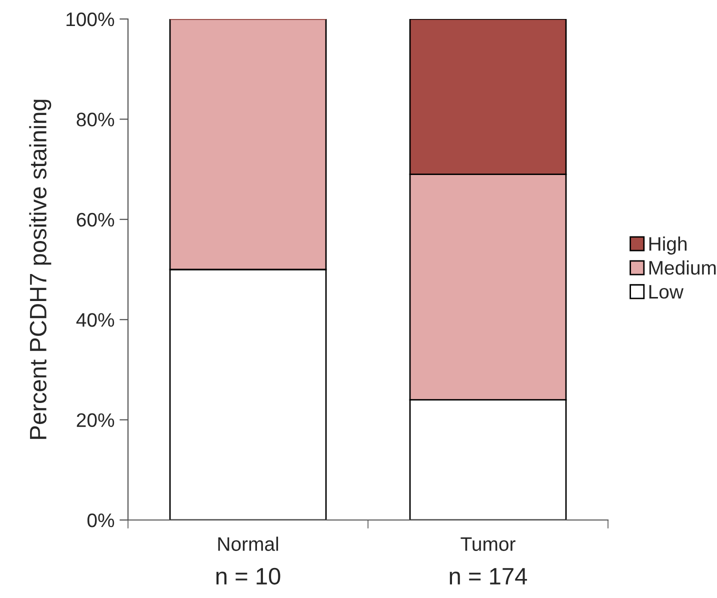 This screenshot has width=717, height=598. I want to click on x-tick-label: Tumor, so click(488, 544).